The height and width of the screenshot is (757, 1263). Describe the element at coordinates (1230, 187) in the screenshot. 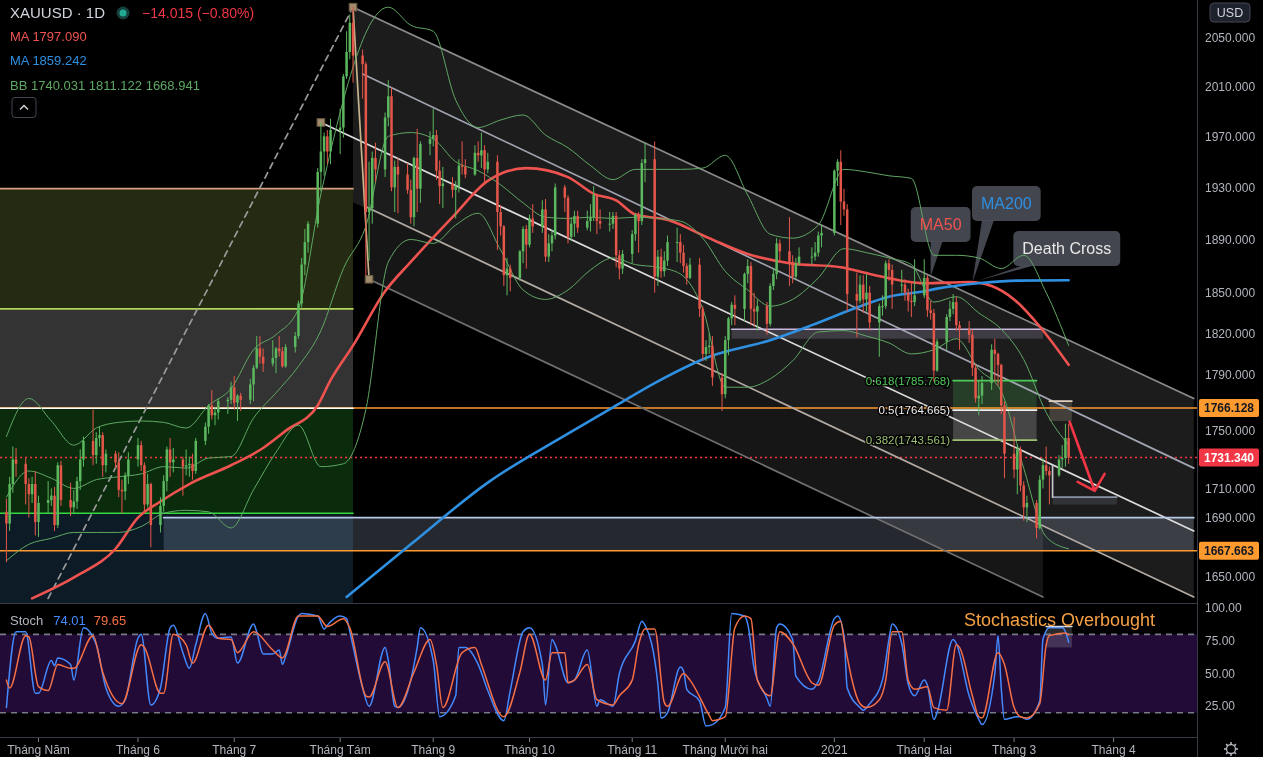

I see `y-tick-label: 1930.000` at that location.